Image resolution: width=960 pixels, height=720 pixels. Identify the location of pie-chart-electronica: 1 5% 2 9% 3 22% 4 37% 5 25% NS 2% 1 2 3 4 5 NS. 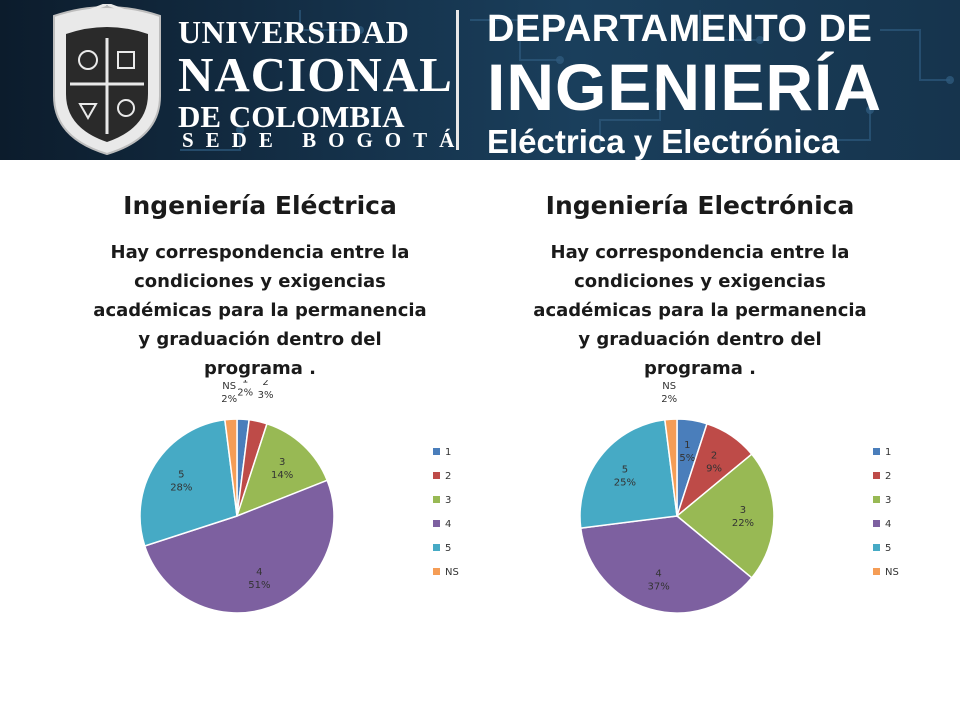
(740, 502).